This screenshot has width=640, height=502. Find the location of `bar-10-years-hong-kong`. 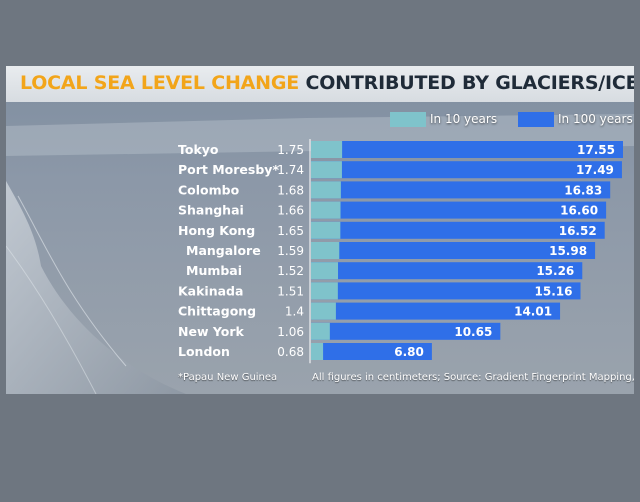

bar-10-years-hong-kong is located at coordinates (326, 230).